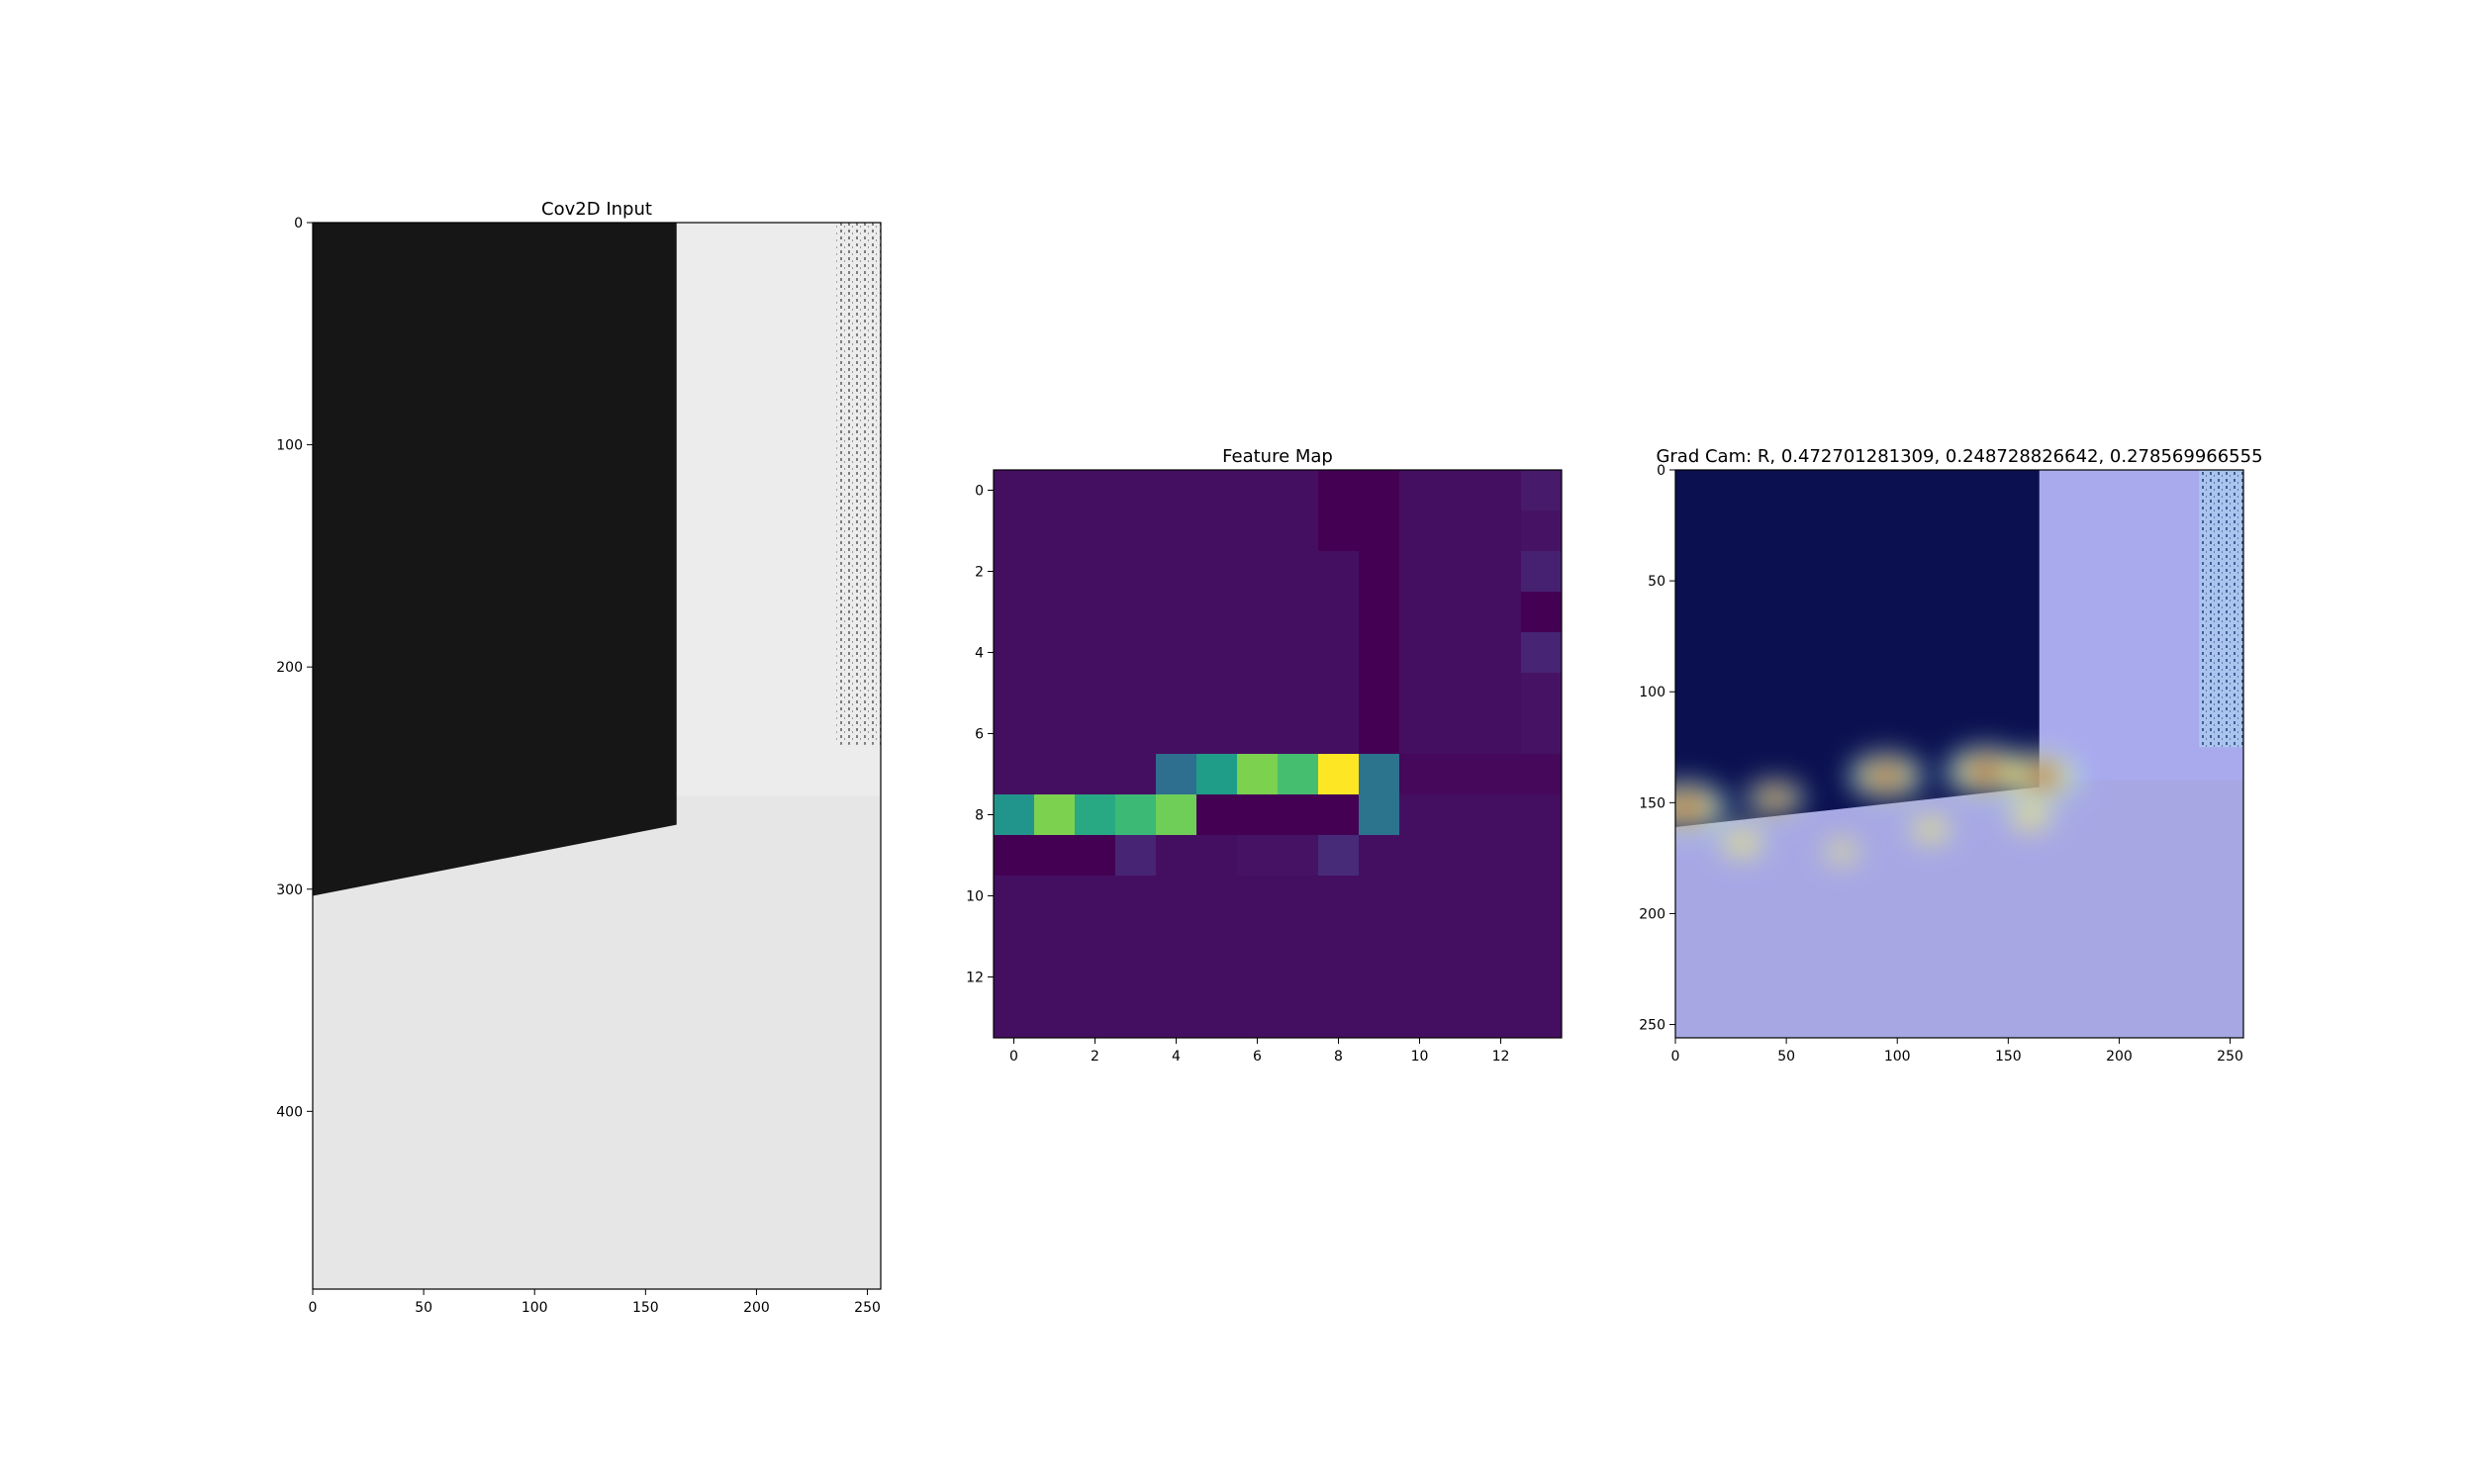 This screenshot has height=1484, width=2474. Describe the element at coordinates (2120, 1057) in the screenshot. I see `x-tick-label: 200` at that location.